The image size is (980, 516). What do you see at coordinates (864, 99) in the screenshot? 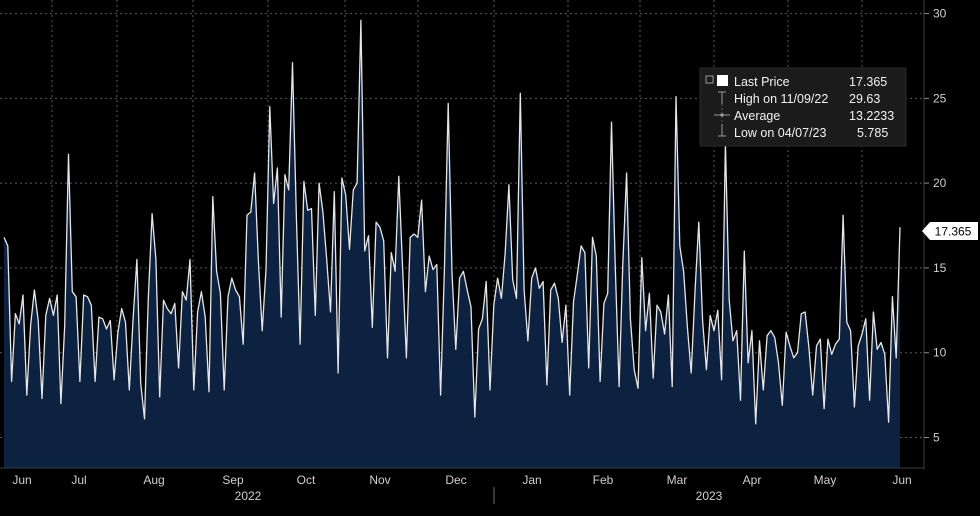
I see `legend-value-1: 29.63` at bounding box center [864, 99].